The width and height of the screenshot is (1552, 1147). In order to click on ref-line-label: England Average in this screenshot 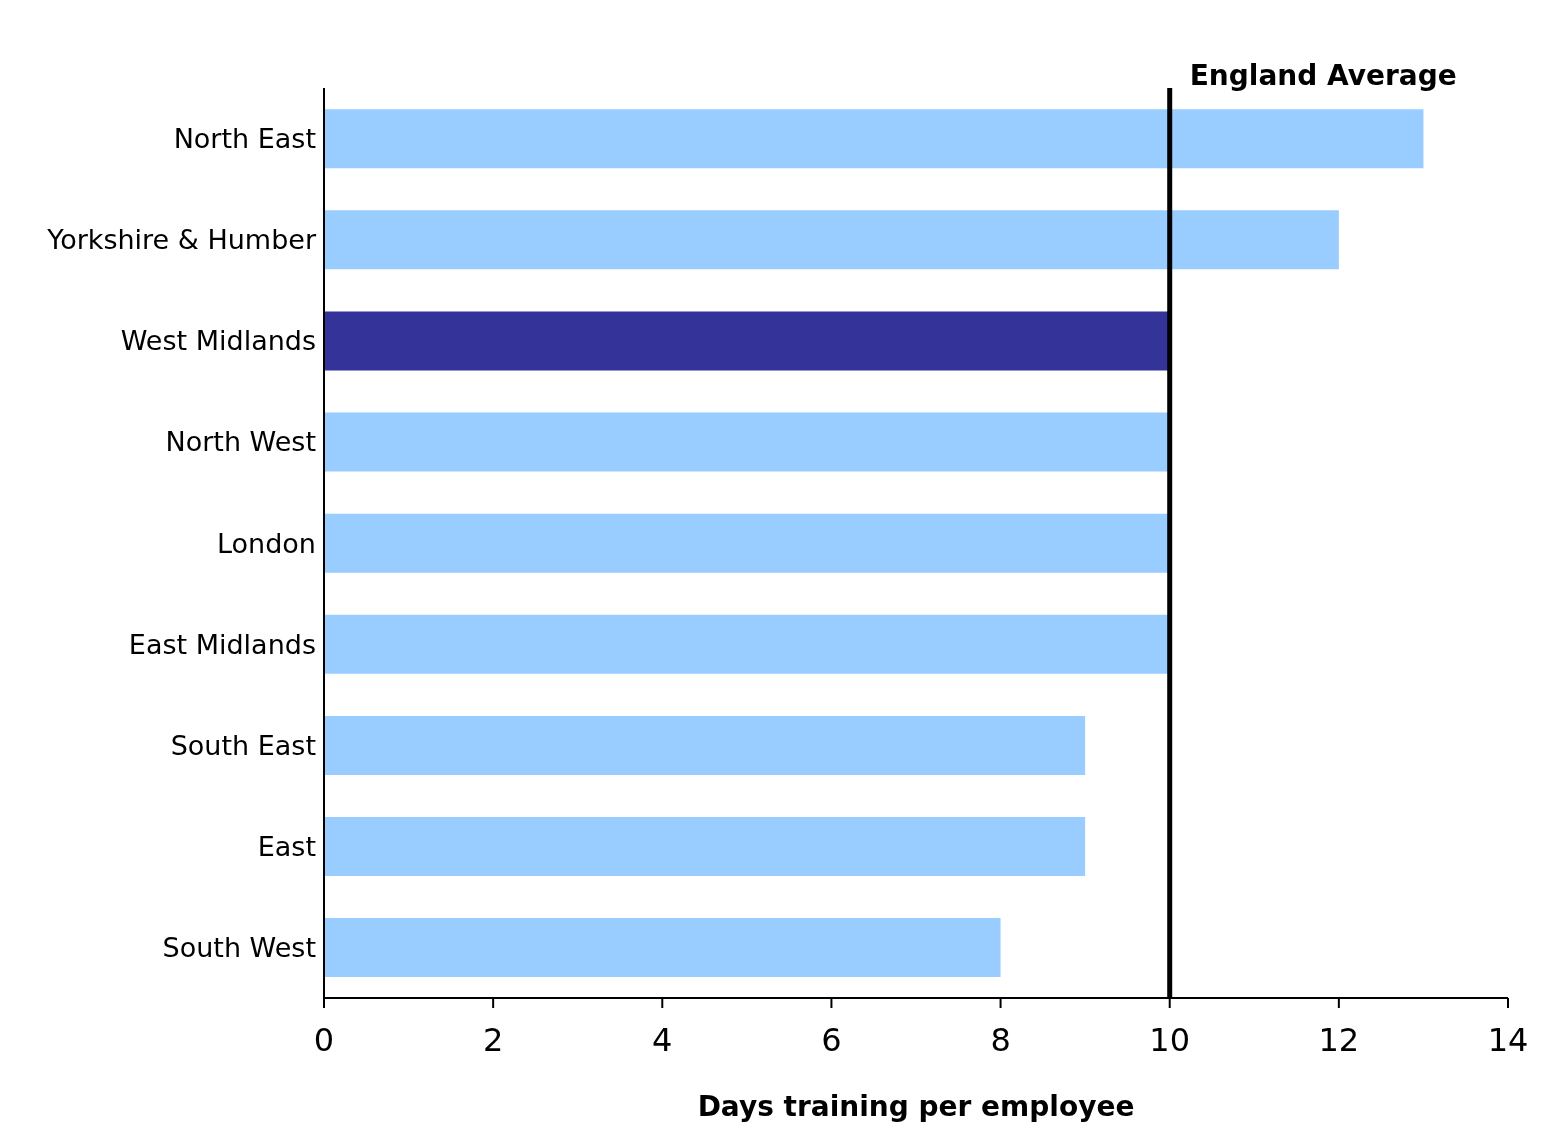, I will do `click(1323, 75)`.